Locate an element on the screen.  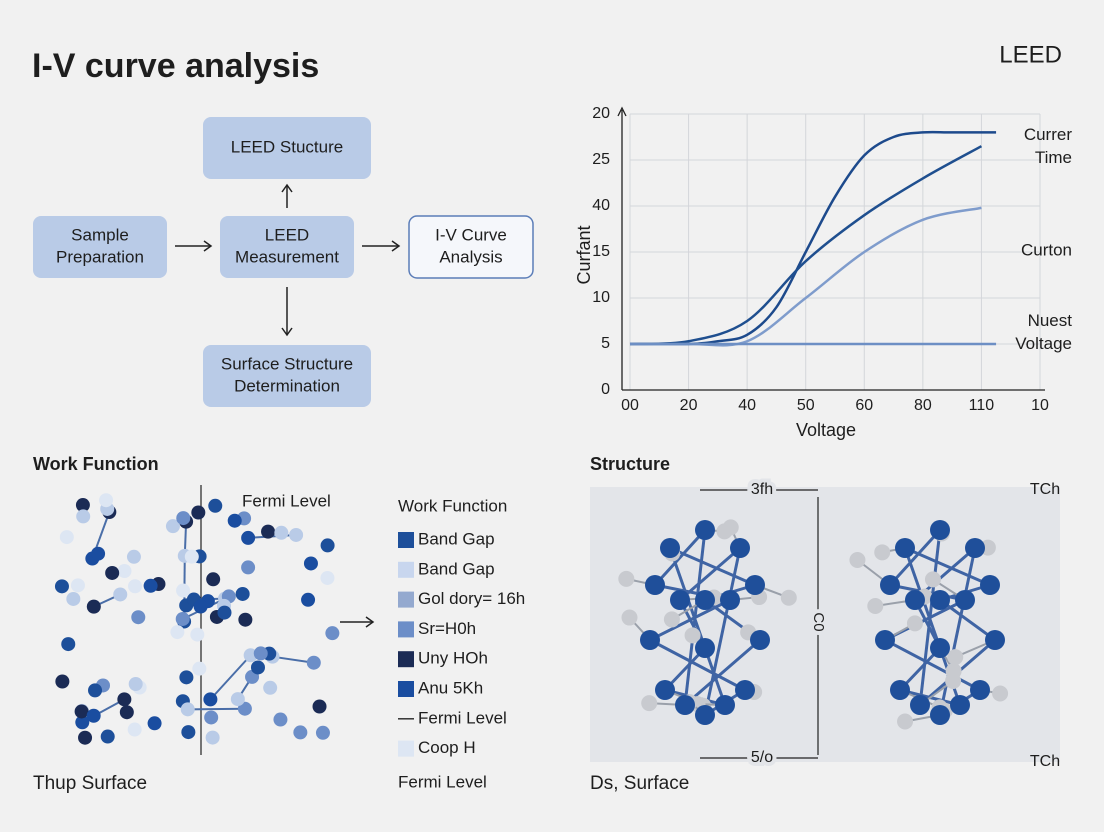
legend-label: Anu 5Kh is located at coordinates (450, 687).